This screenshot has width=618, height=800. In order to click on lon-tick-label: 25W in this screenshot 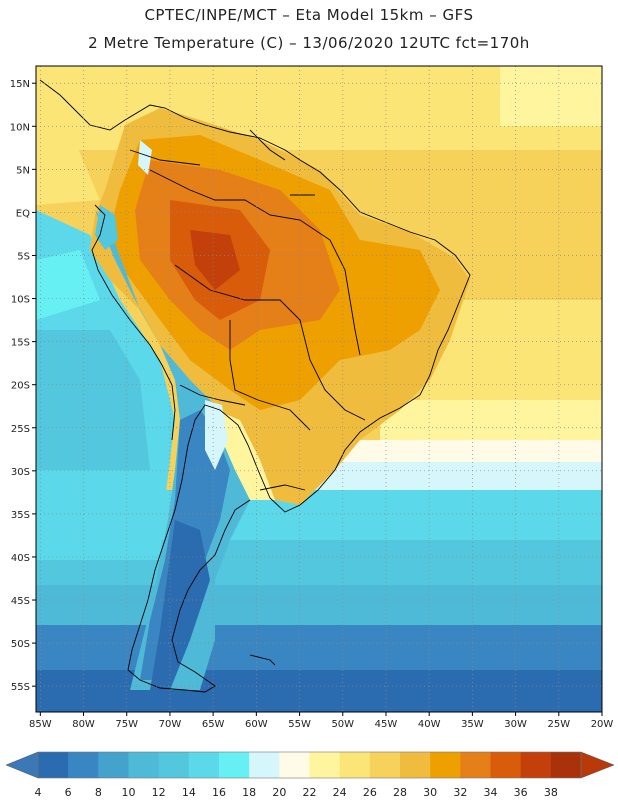, I will do `click(558, 724)`.